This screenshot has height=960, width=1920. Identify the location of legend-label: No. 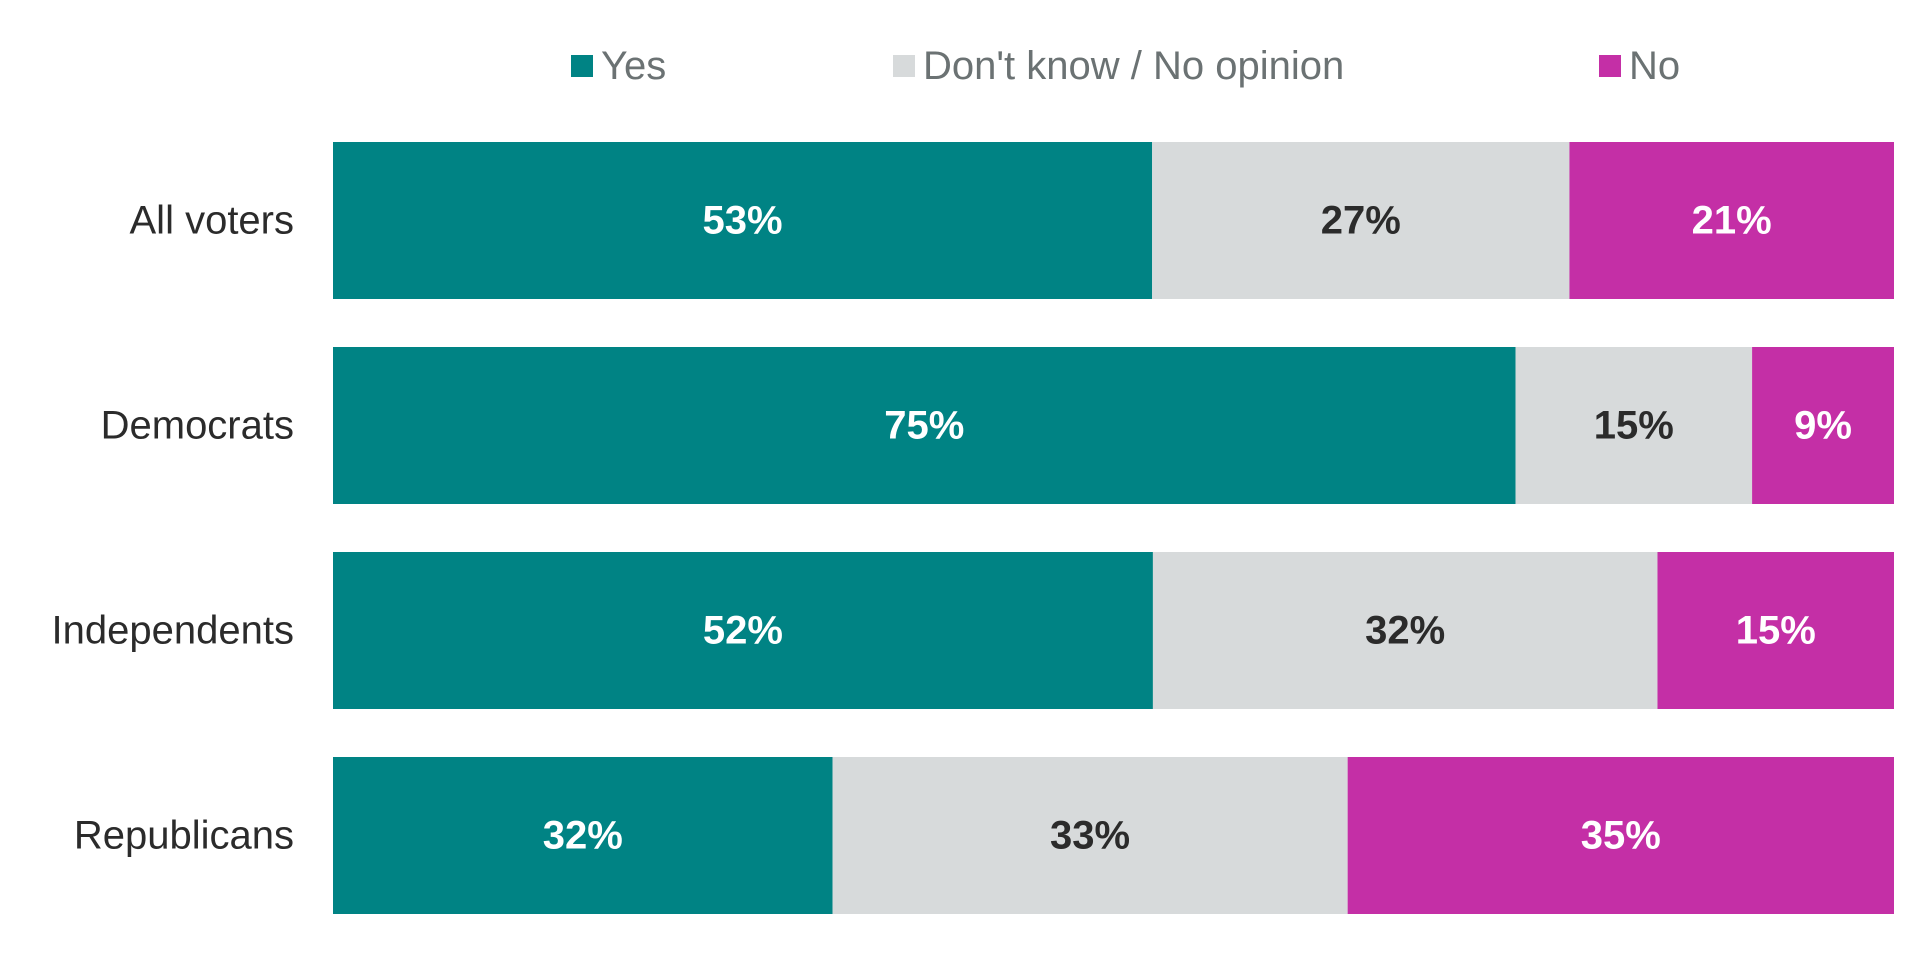
(1654, 66).